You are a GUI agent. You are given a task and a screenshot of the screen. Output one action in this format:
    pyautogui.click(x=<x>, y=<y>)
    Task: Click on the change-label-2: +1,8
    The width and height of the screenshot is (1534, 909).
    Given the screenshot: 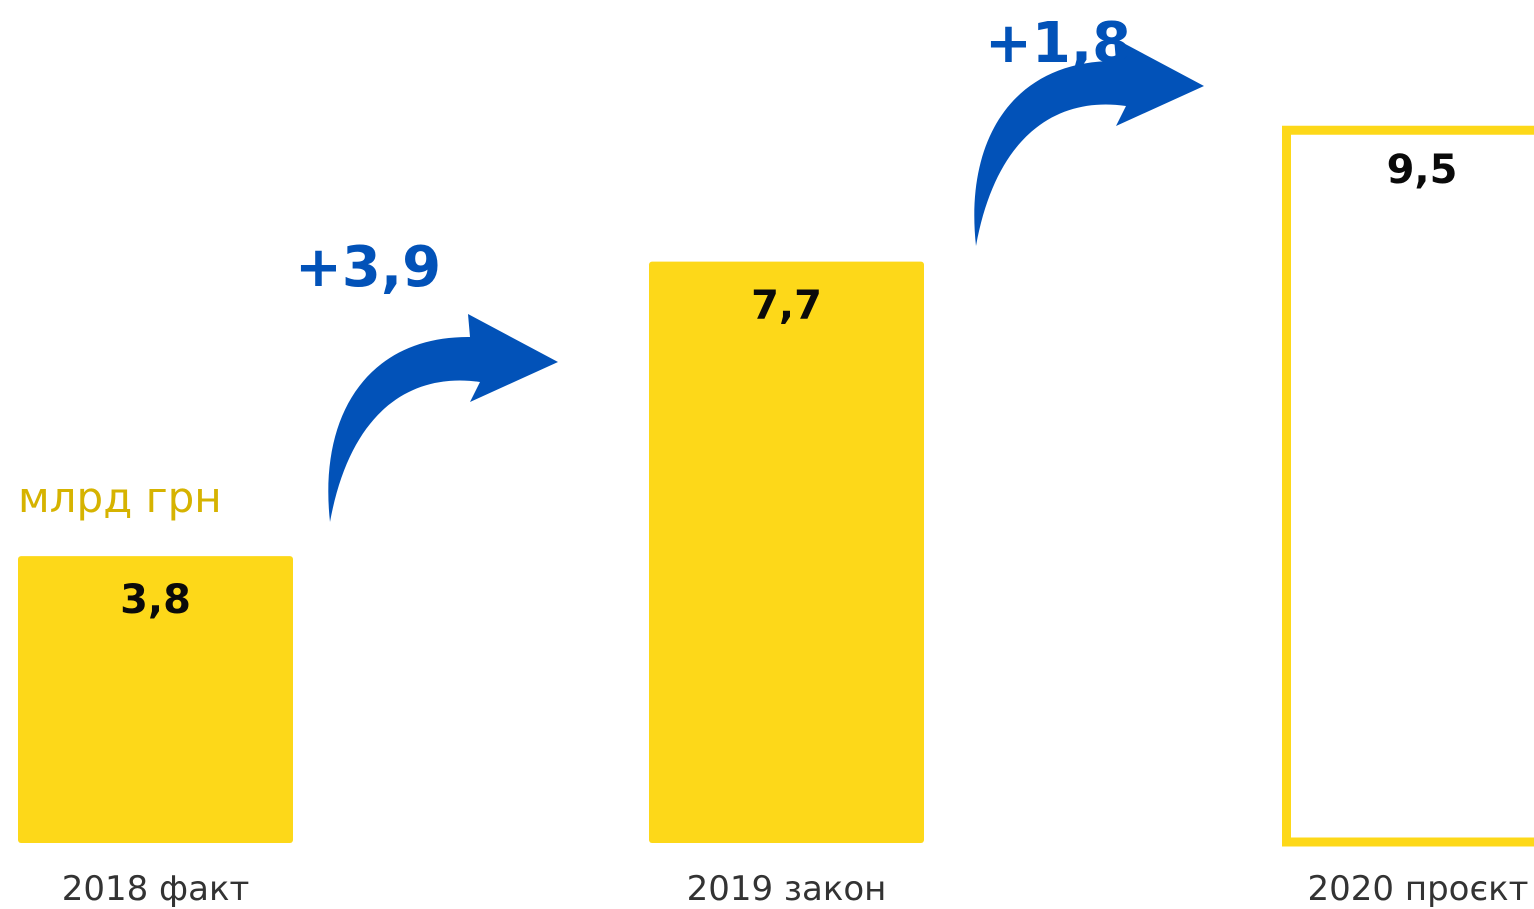 What is the action you would take?
    pyautogui.click(x=1058, y=43)
    